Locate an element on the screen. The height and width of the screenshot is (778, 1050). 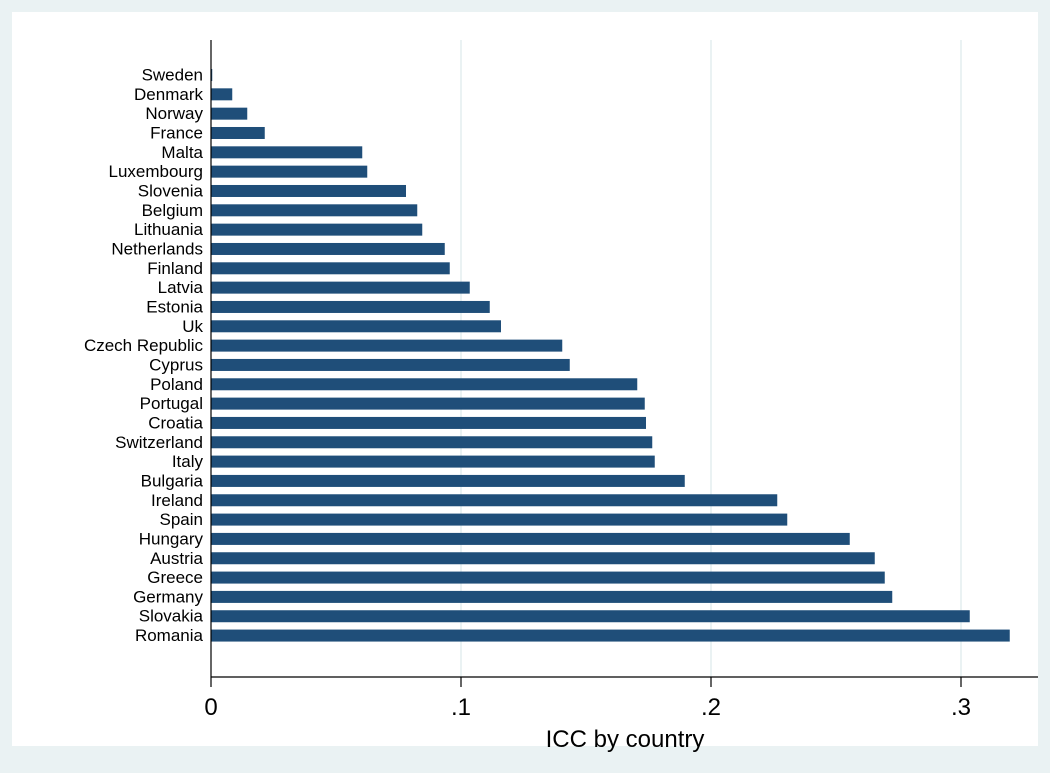
category-label: Netherlands is located at coordinates (157, 248).